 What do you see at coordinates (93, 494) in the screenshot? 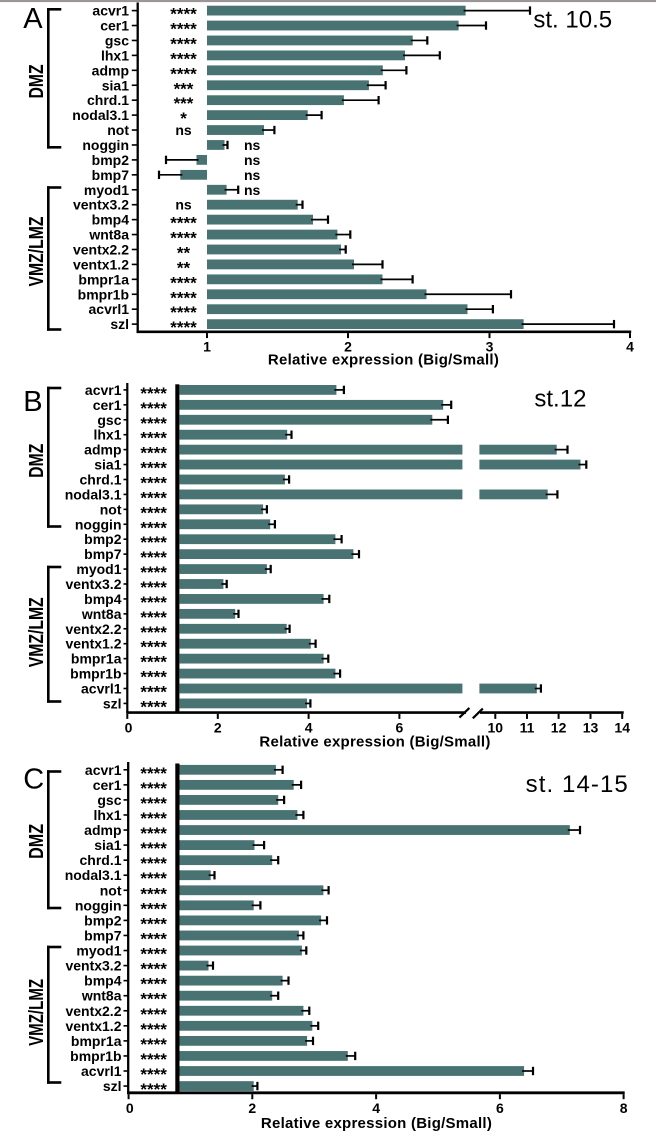
I see `svg-text: nodal3.1` at bounding box center [93, 494].